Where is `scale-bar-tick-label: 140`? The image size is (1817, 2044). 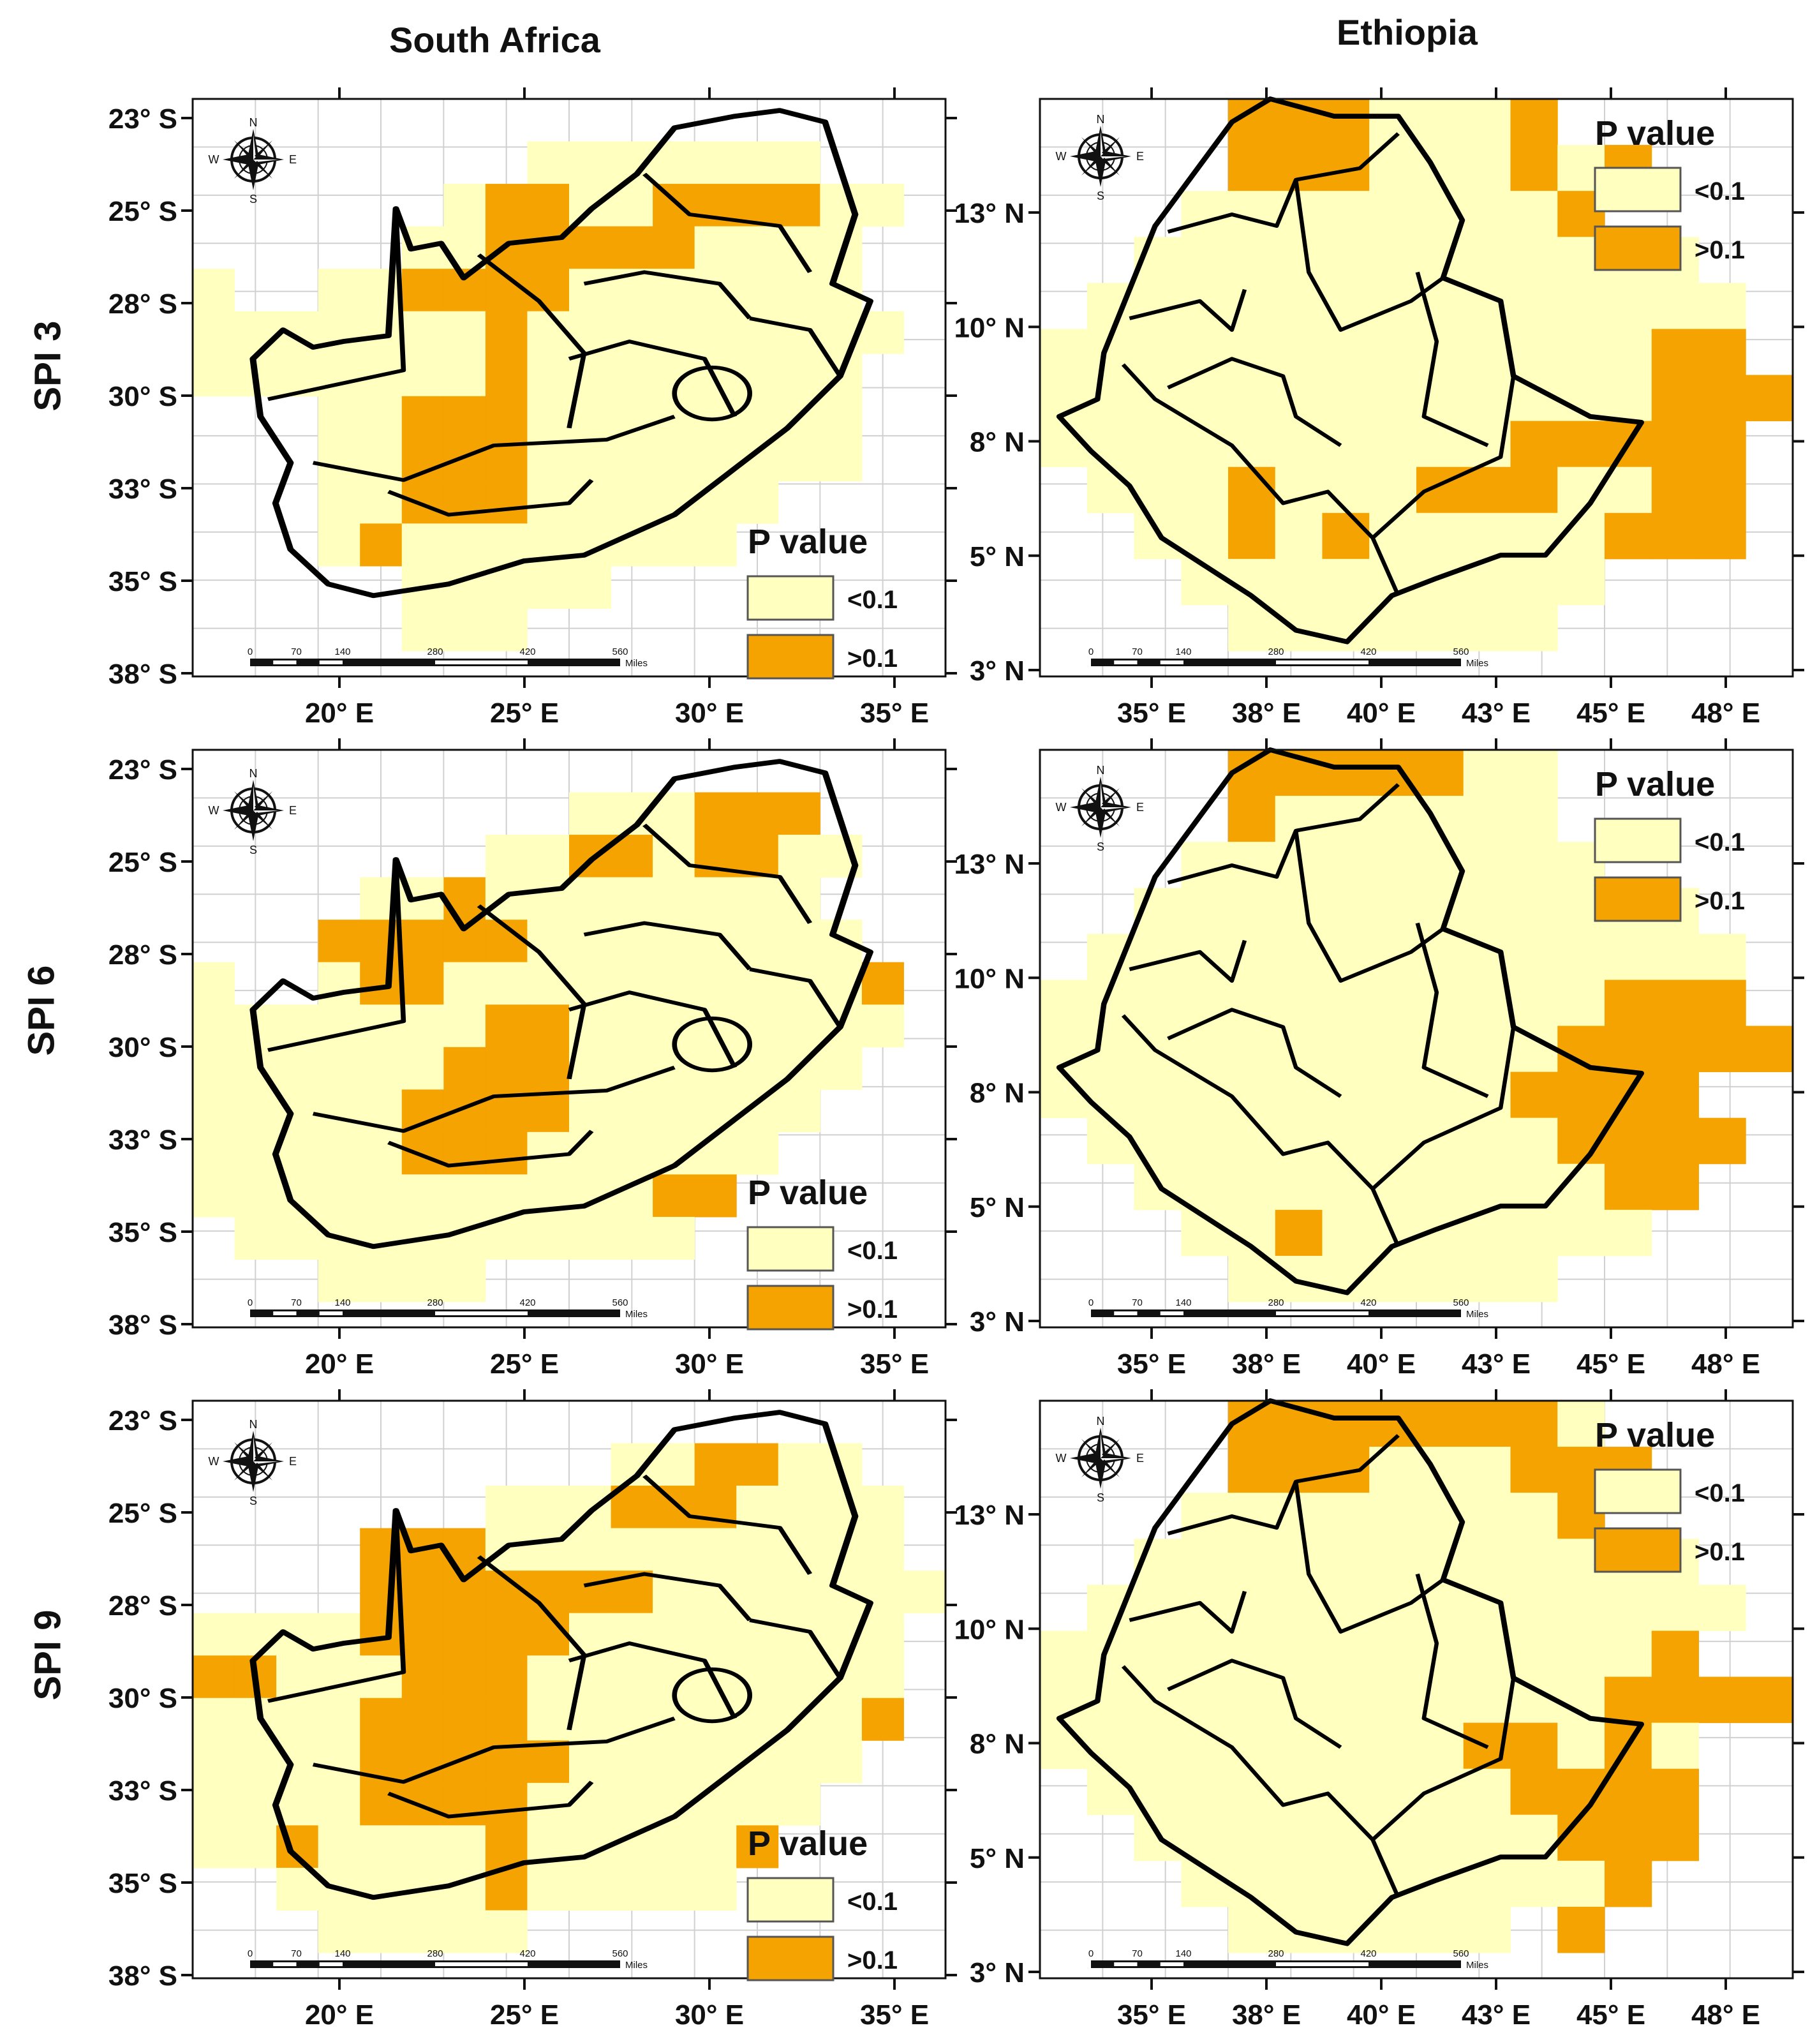 scale-bar-tick-label: 140 is located at coordinates (342, 1953).